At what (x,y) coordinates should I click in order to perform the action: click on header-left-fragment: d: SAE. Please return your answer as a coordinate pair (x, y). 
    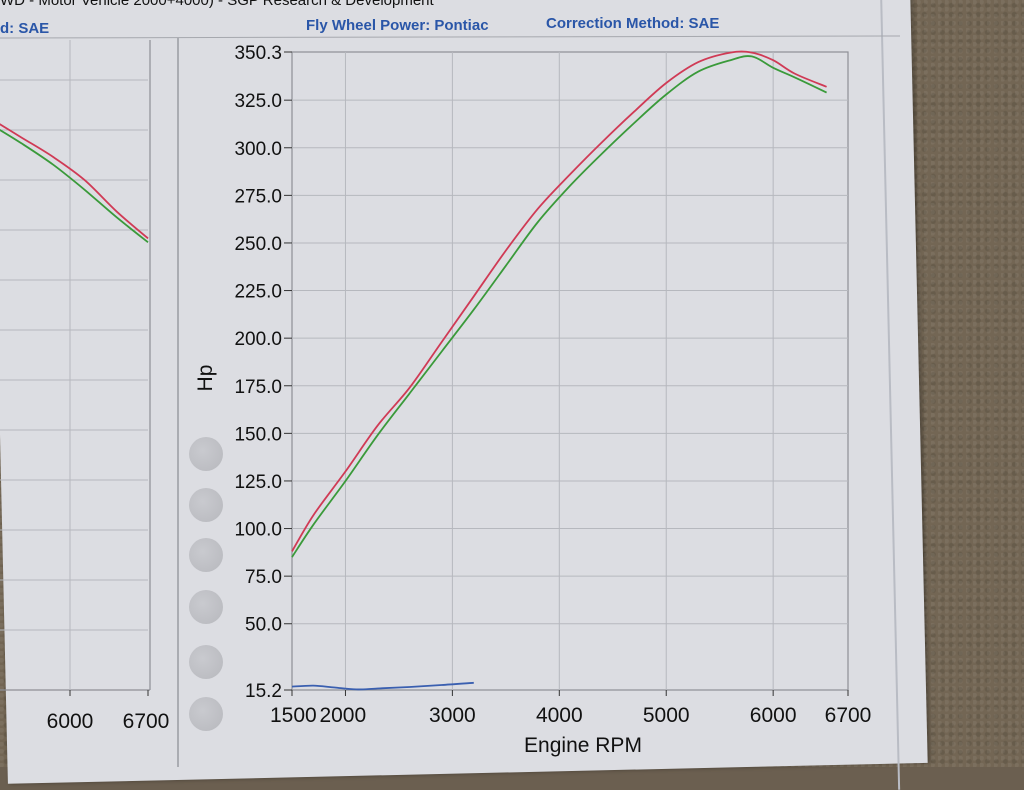
    Looking at the image, I should click on (25, 28).